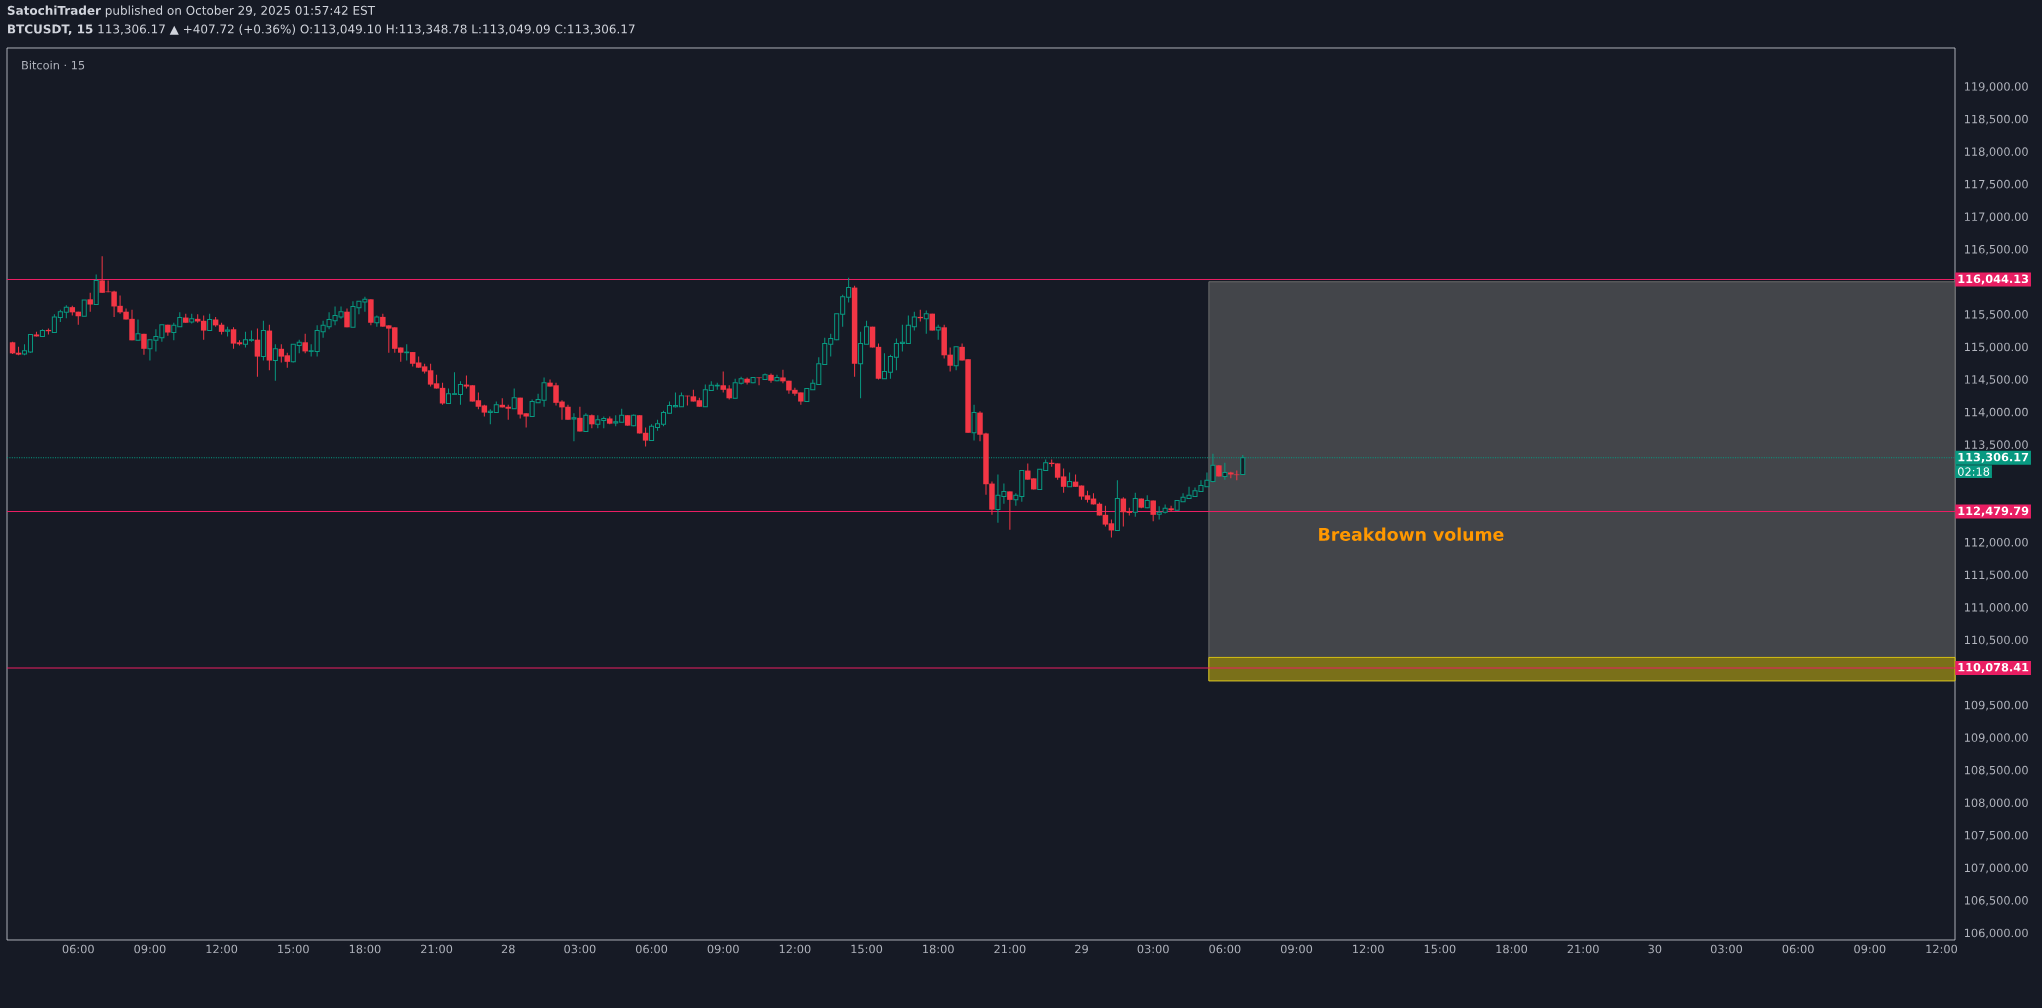  Describe the element at coordinates (1996, 835) in the screenshot. I see `y-tick-label: 107,500.00` at that location.